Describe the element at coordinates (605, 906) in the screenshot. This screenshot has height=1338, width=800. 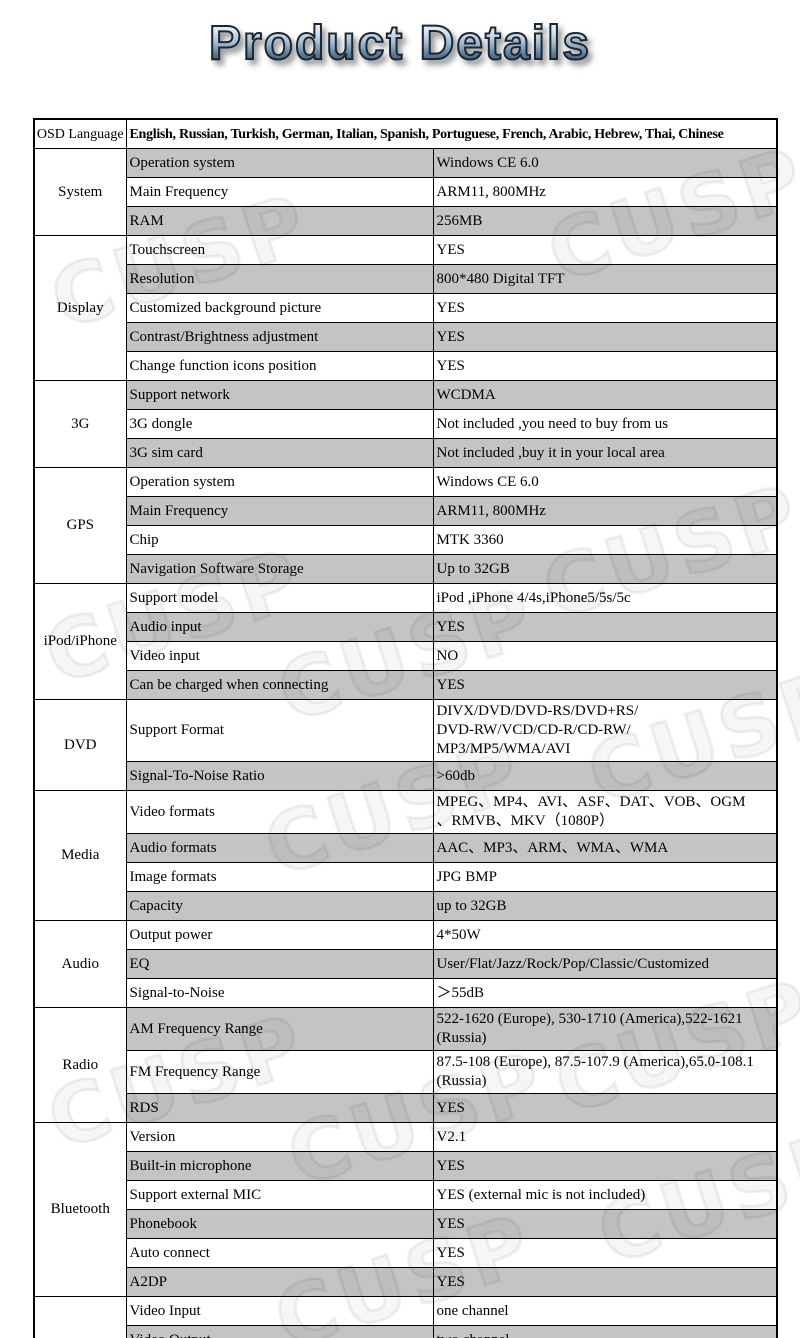
I see `spec-value: up to 32GB` at that location.